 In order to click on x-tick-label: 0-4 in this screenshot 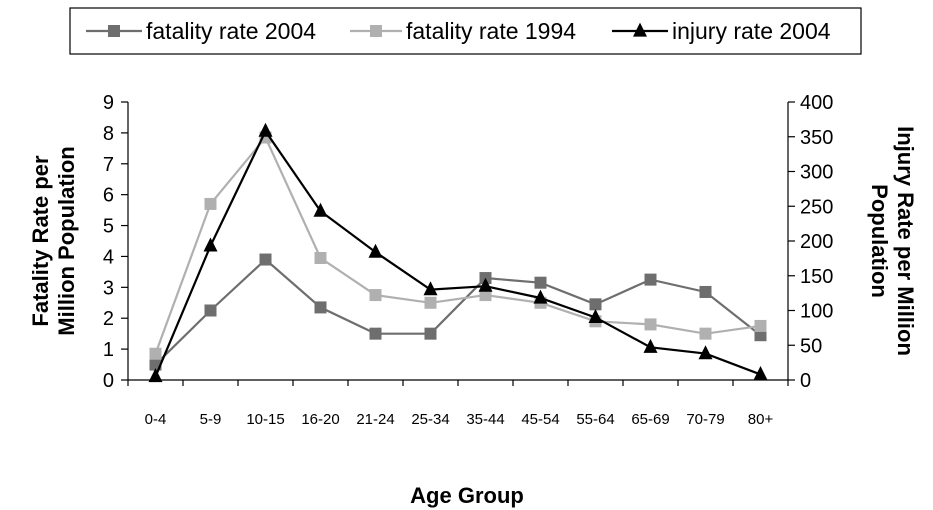, I will do `click(156, 419)`.